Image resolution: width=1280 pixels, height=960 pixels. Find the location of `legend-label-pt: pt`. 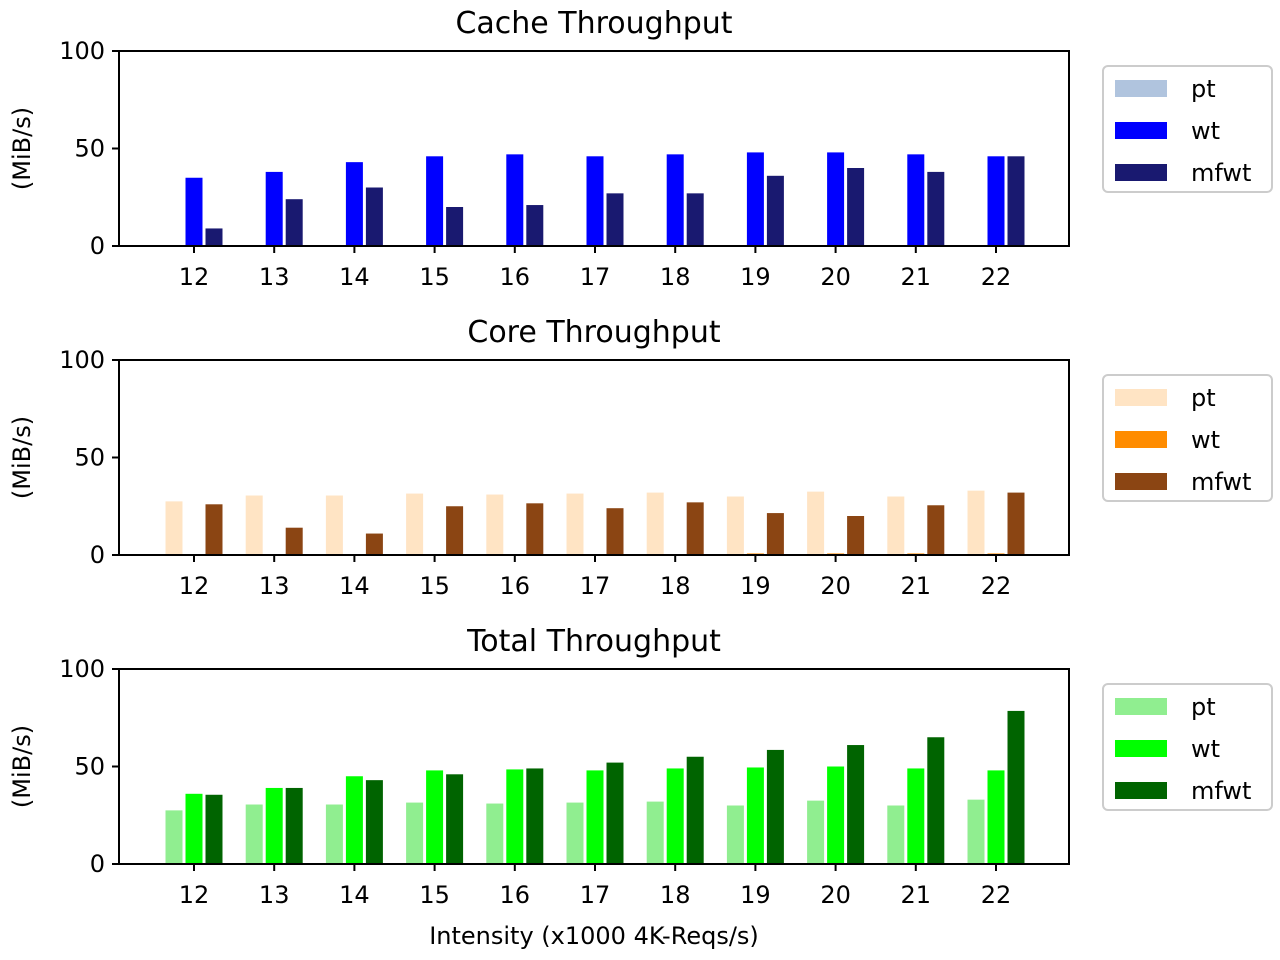

legend-label-pt: pt is located at coordinates (1203, 707).